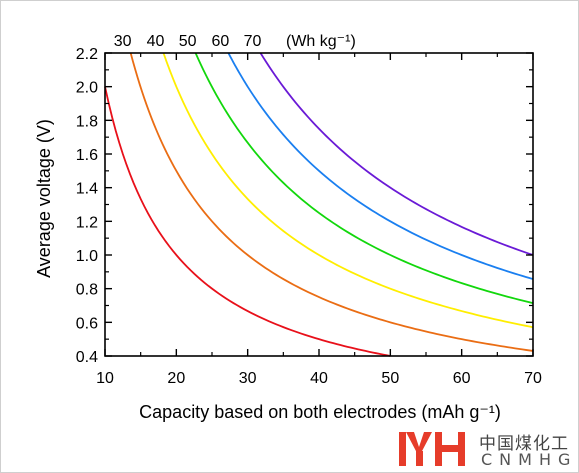 The image size is (579, 473). I want to click on y-tick-label: 0.4, so click(87, 357).